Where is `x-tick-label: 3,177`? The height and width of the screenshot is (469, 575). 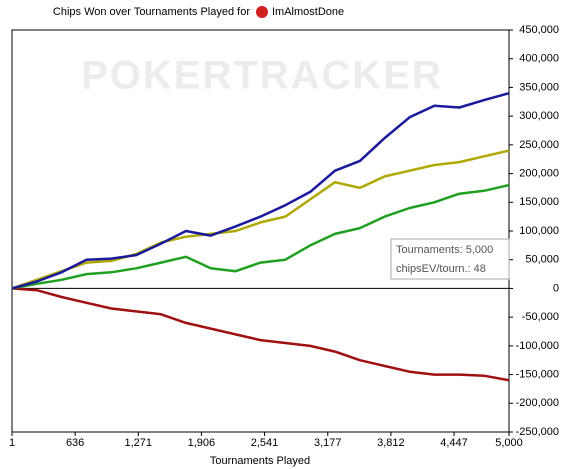
x-tick-label: 3,177 is located at coordinates (328, 443).